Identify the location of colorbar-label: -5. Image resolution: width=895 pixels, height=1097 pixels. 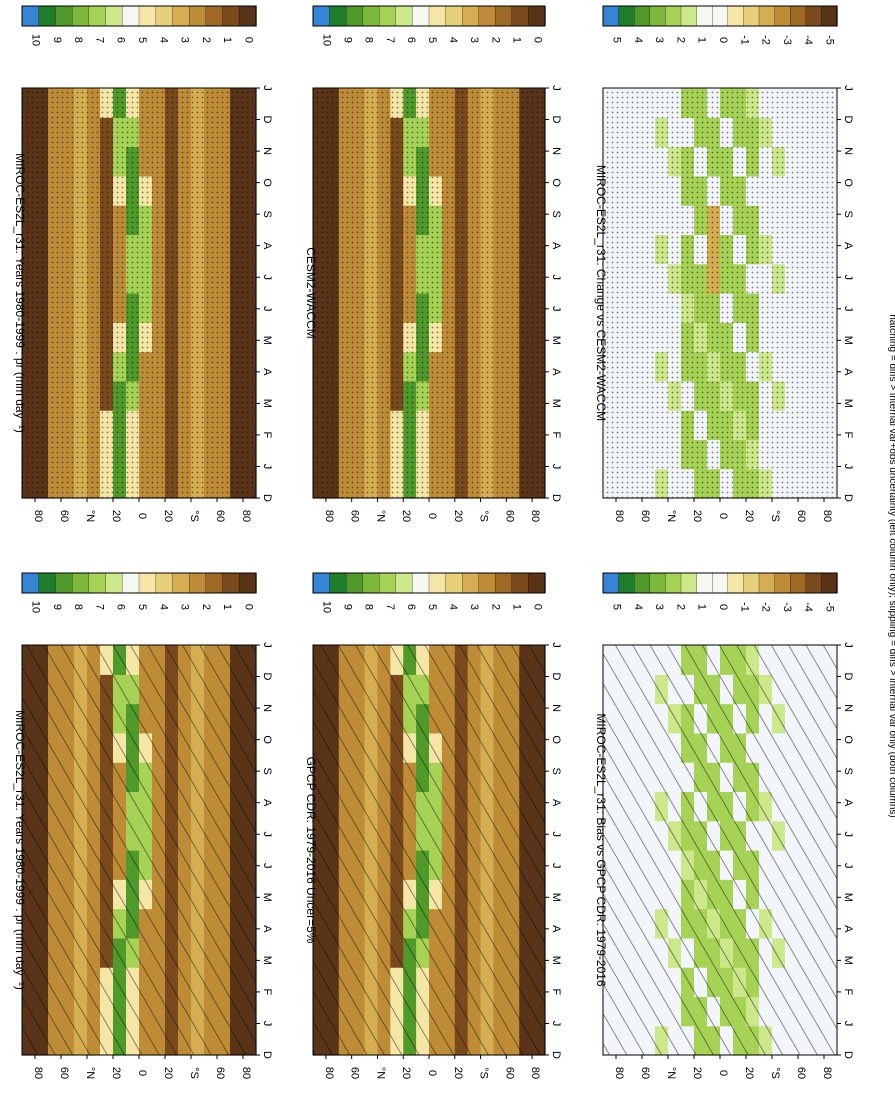
(829, 40).